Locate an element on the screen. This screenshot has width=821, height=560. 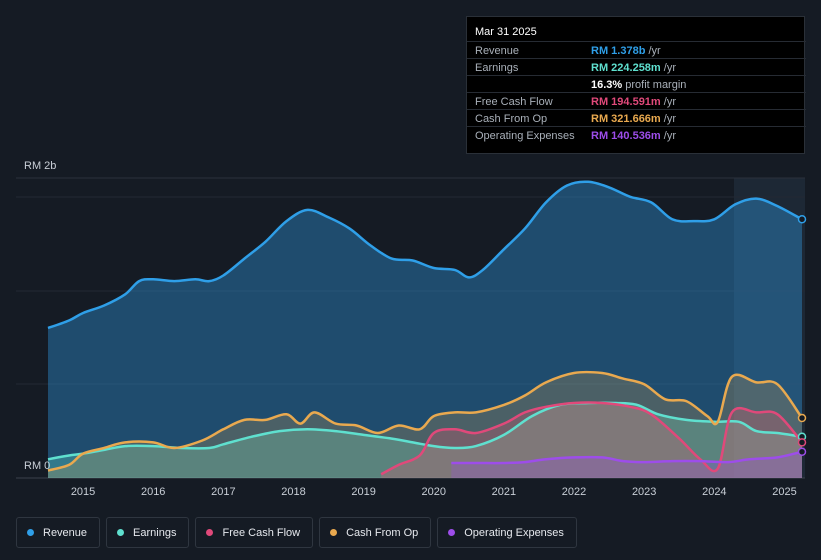
line-earnings is located at coordinates (425, 431).